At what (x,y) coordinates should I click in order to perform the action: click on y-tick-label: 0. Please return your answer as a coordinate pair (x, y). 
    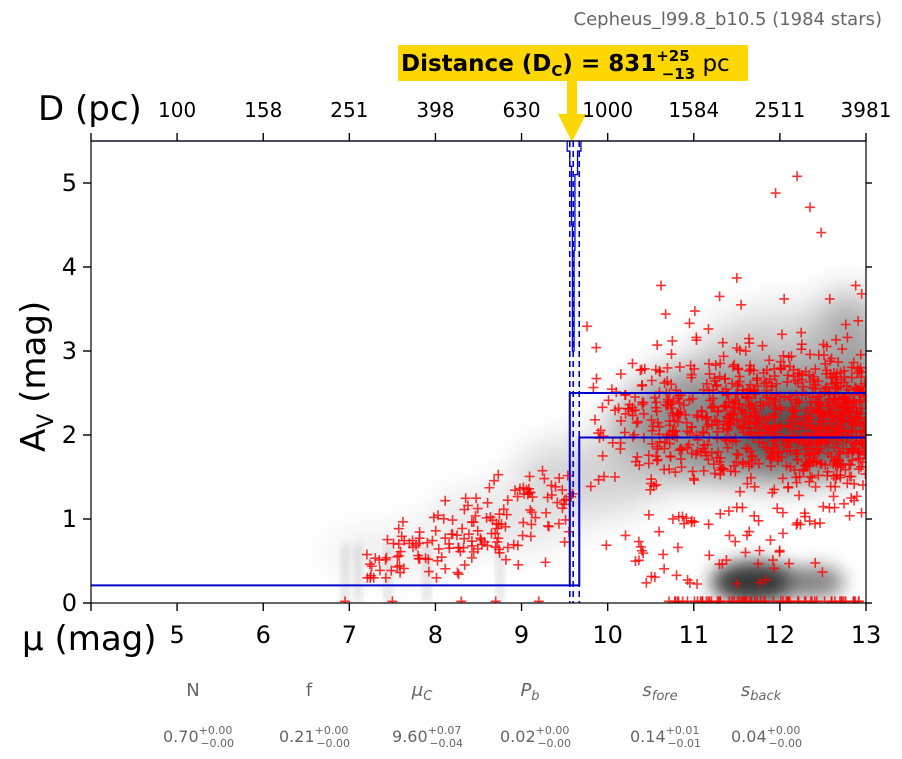
    Looking at the image, I should click on (69, 603).